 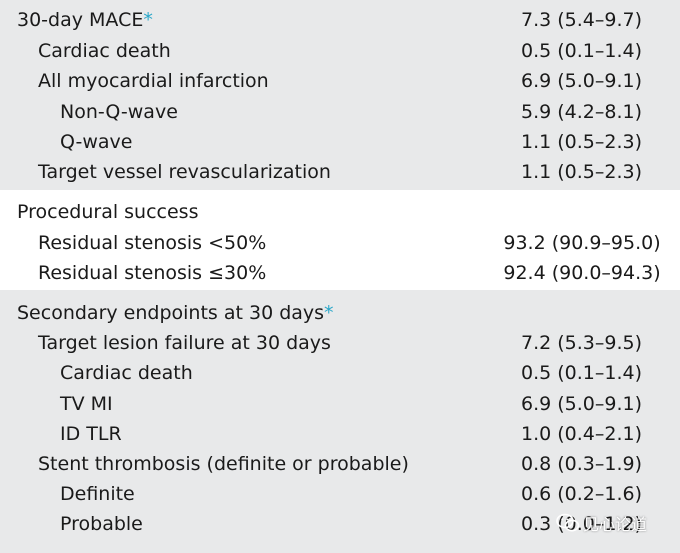 I want to click on row-label: Residual stenosis ≤30%, so click(x=152, y=273).